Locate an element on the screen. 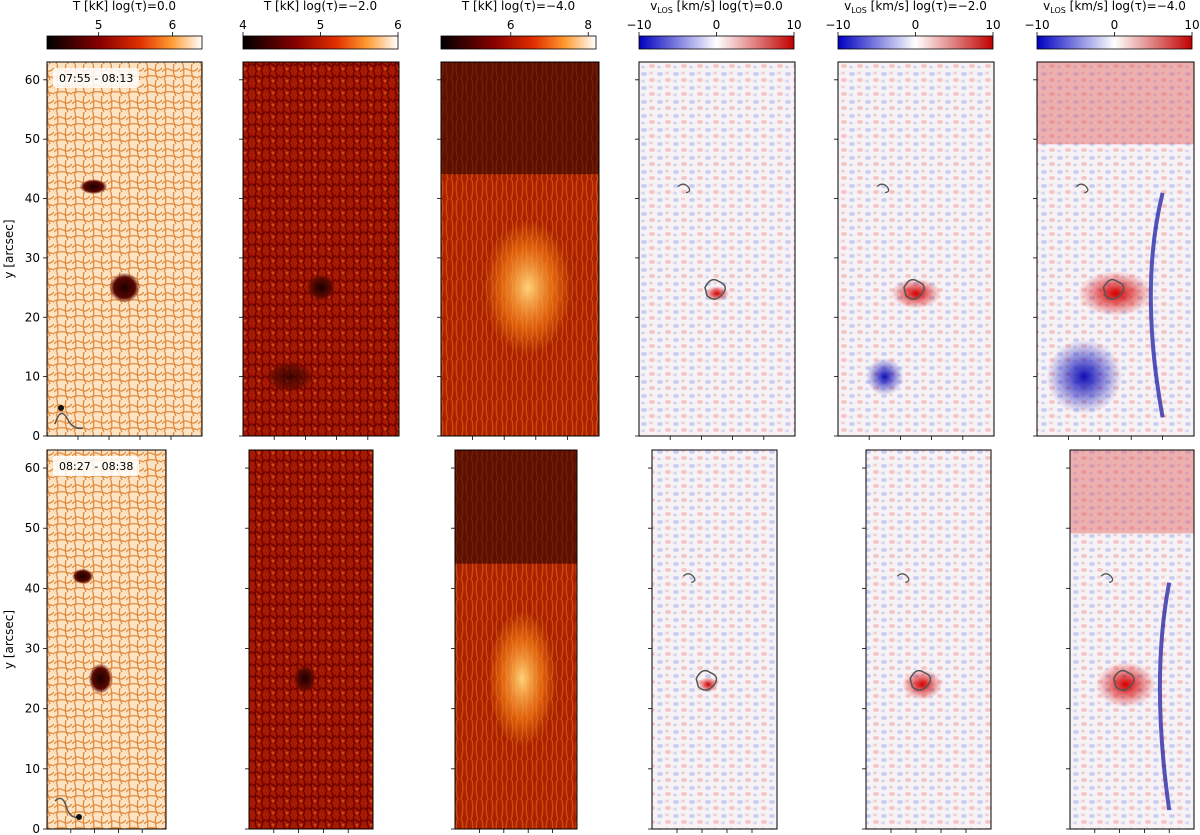 The height and width of the screenshot is (835, 1200). colorbar-title: vLOS [km/s] log(τ)=−2.0 is located at coordinates (915, 7).